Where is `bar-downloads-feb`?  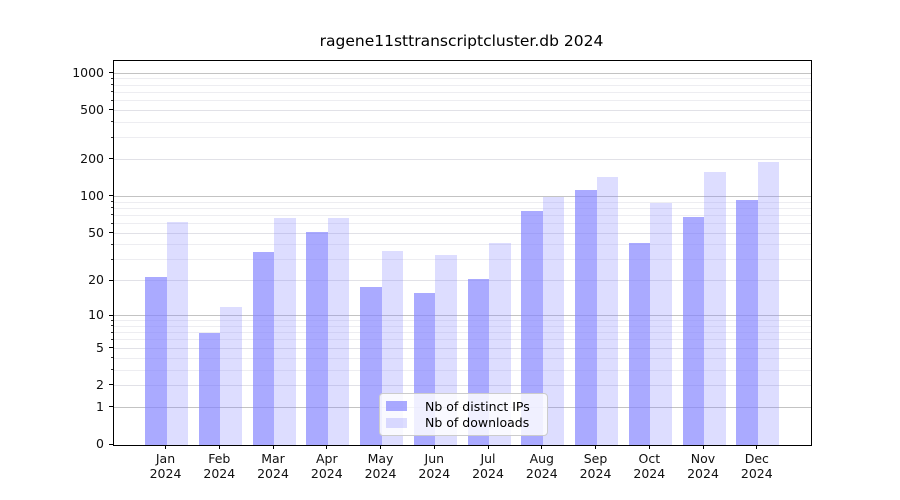 bar-downloads-feb is located at coordinates (231, 376).